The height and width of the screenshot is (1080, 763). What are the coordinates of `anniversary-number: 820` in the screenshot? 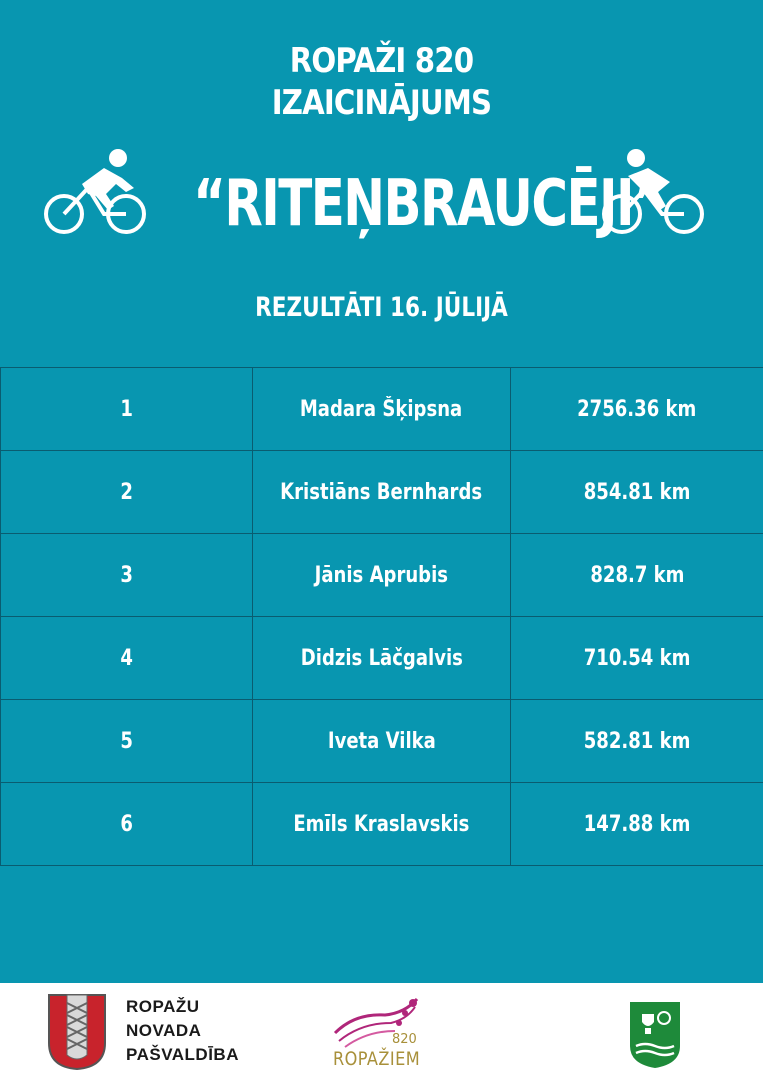 It's located at (404, 1039).